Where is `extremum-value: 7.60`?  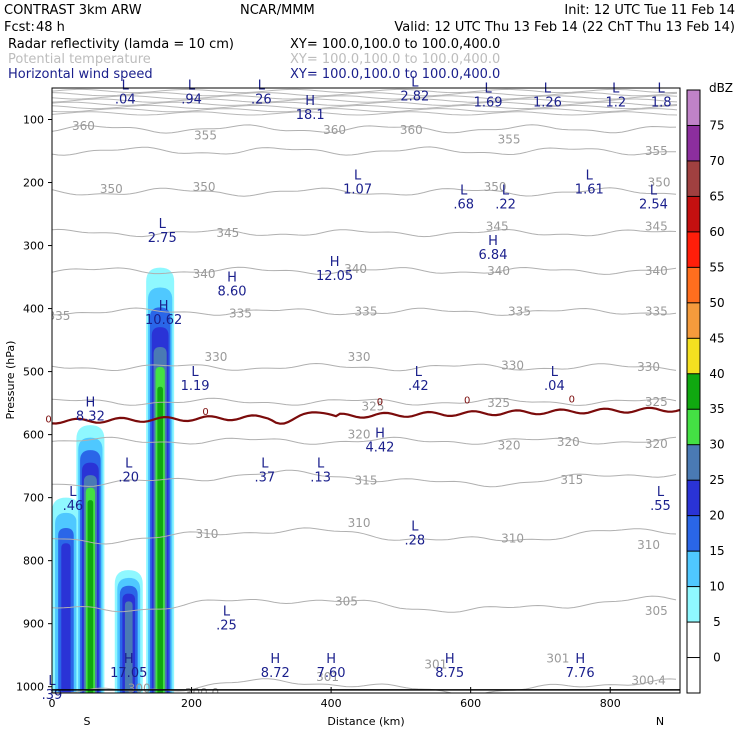 extremum-value: 7.60 is located at coordinates (331, 673).